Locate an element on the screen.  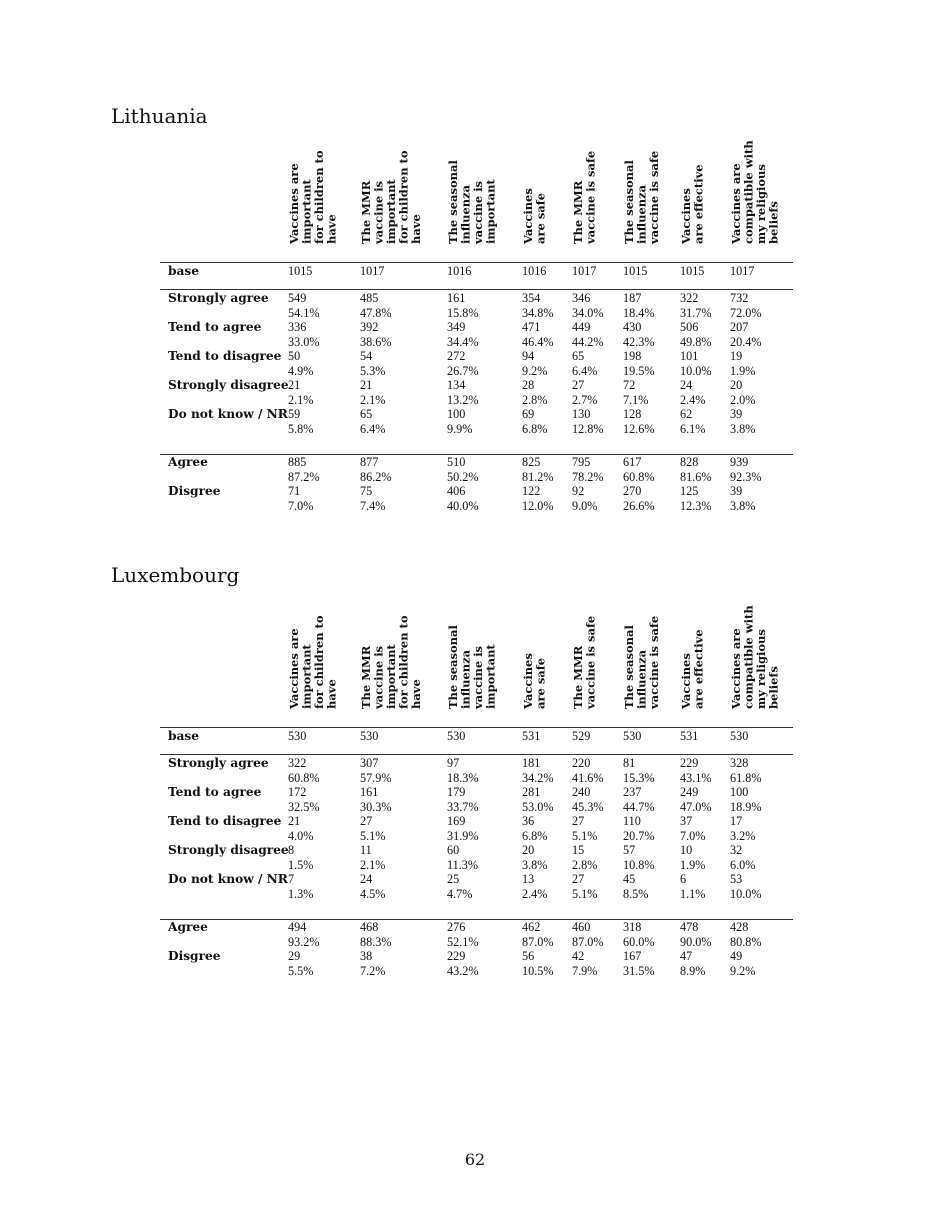
count-cell: 939 is located at coordinates (739, 462).